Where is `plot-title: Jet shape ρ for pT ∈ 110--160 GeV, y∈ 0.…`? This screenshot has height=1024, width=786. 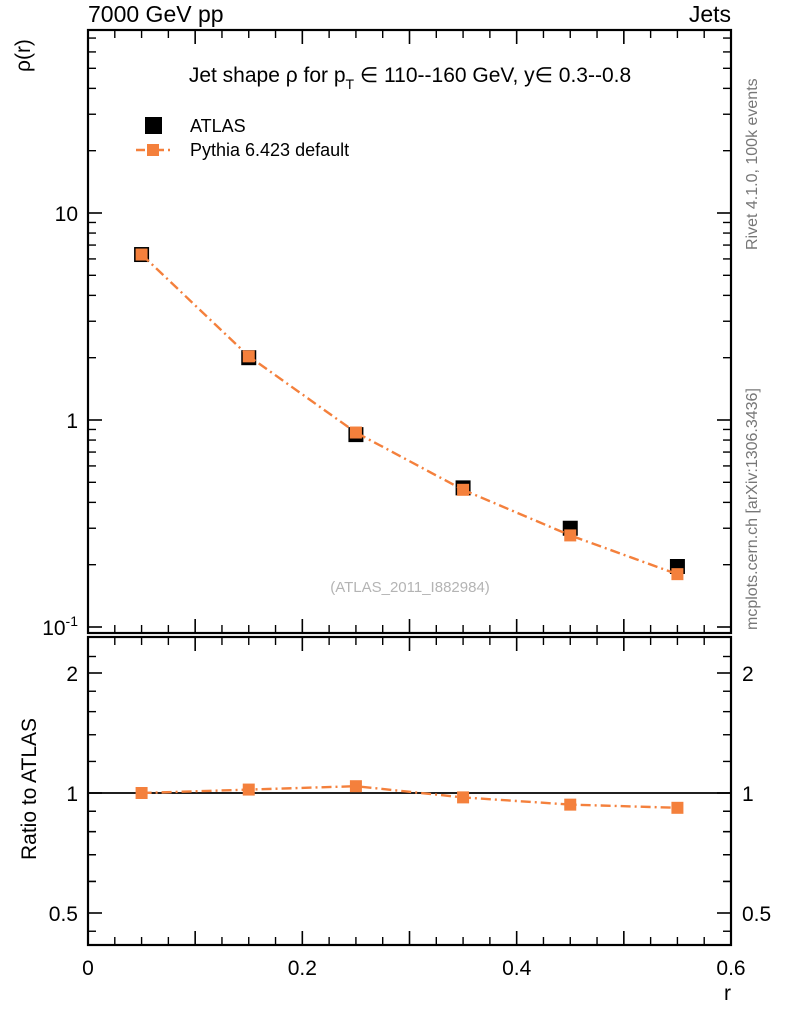
plot-title: Jet shape ρ for pT ∈ 110--160 GeV, y∈ 0.… is located at coordinates (410, 78).